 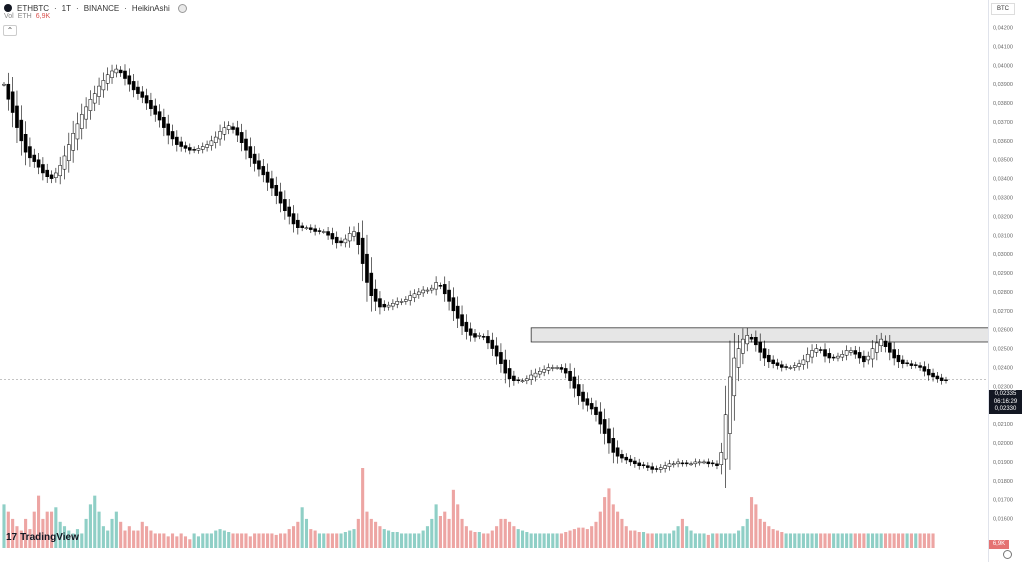 What do you see at coordinates (8, 8) in the screenshot?
I see `symbol-logo-icon` at bounding box center [8, 8].